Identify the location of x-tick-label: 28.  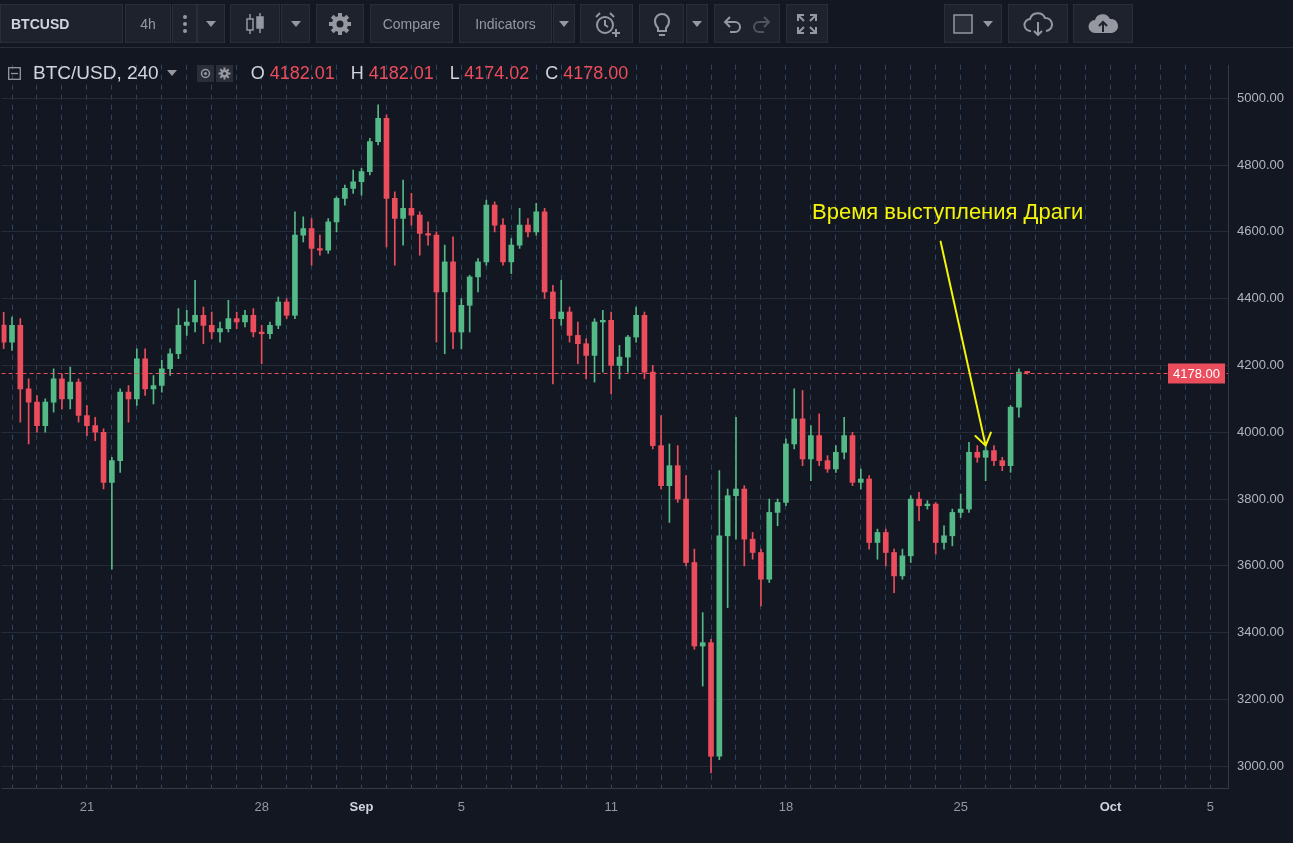
(261, 807).